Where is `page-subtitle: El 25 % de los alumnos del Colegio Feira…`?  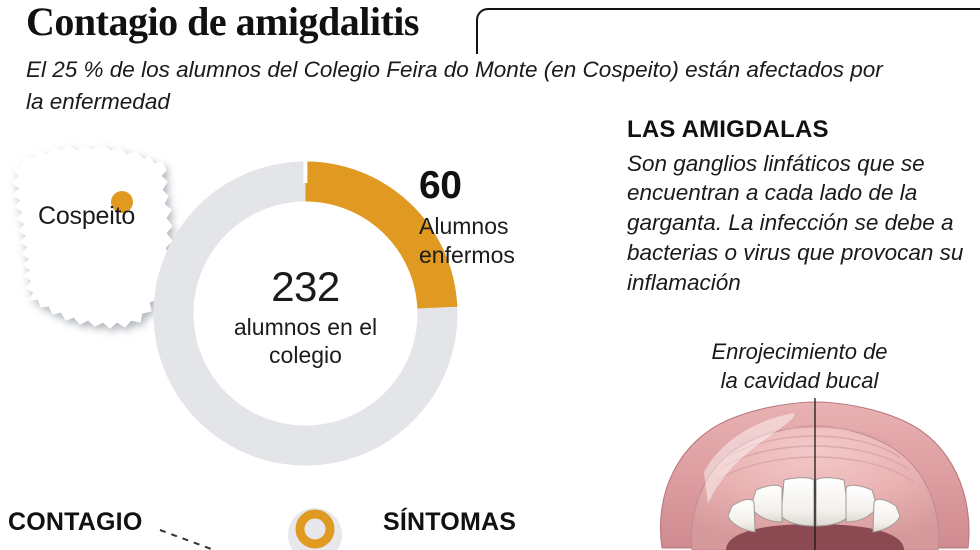
page-subtitle: El 25 % de los alumnos del Colegio Feira… is located at coordinates (454, 85).